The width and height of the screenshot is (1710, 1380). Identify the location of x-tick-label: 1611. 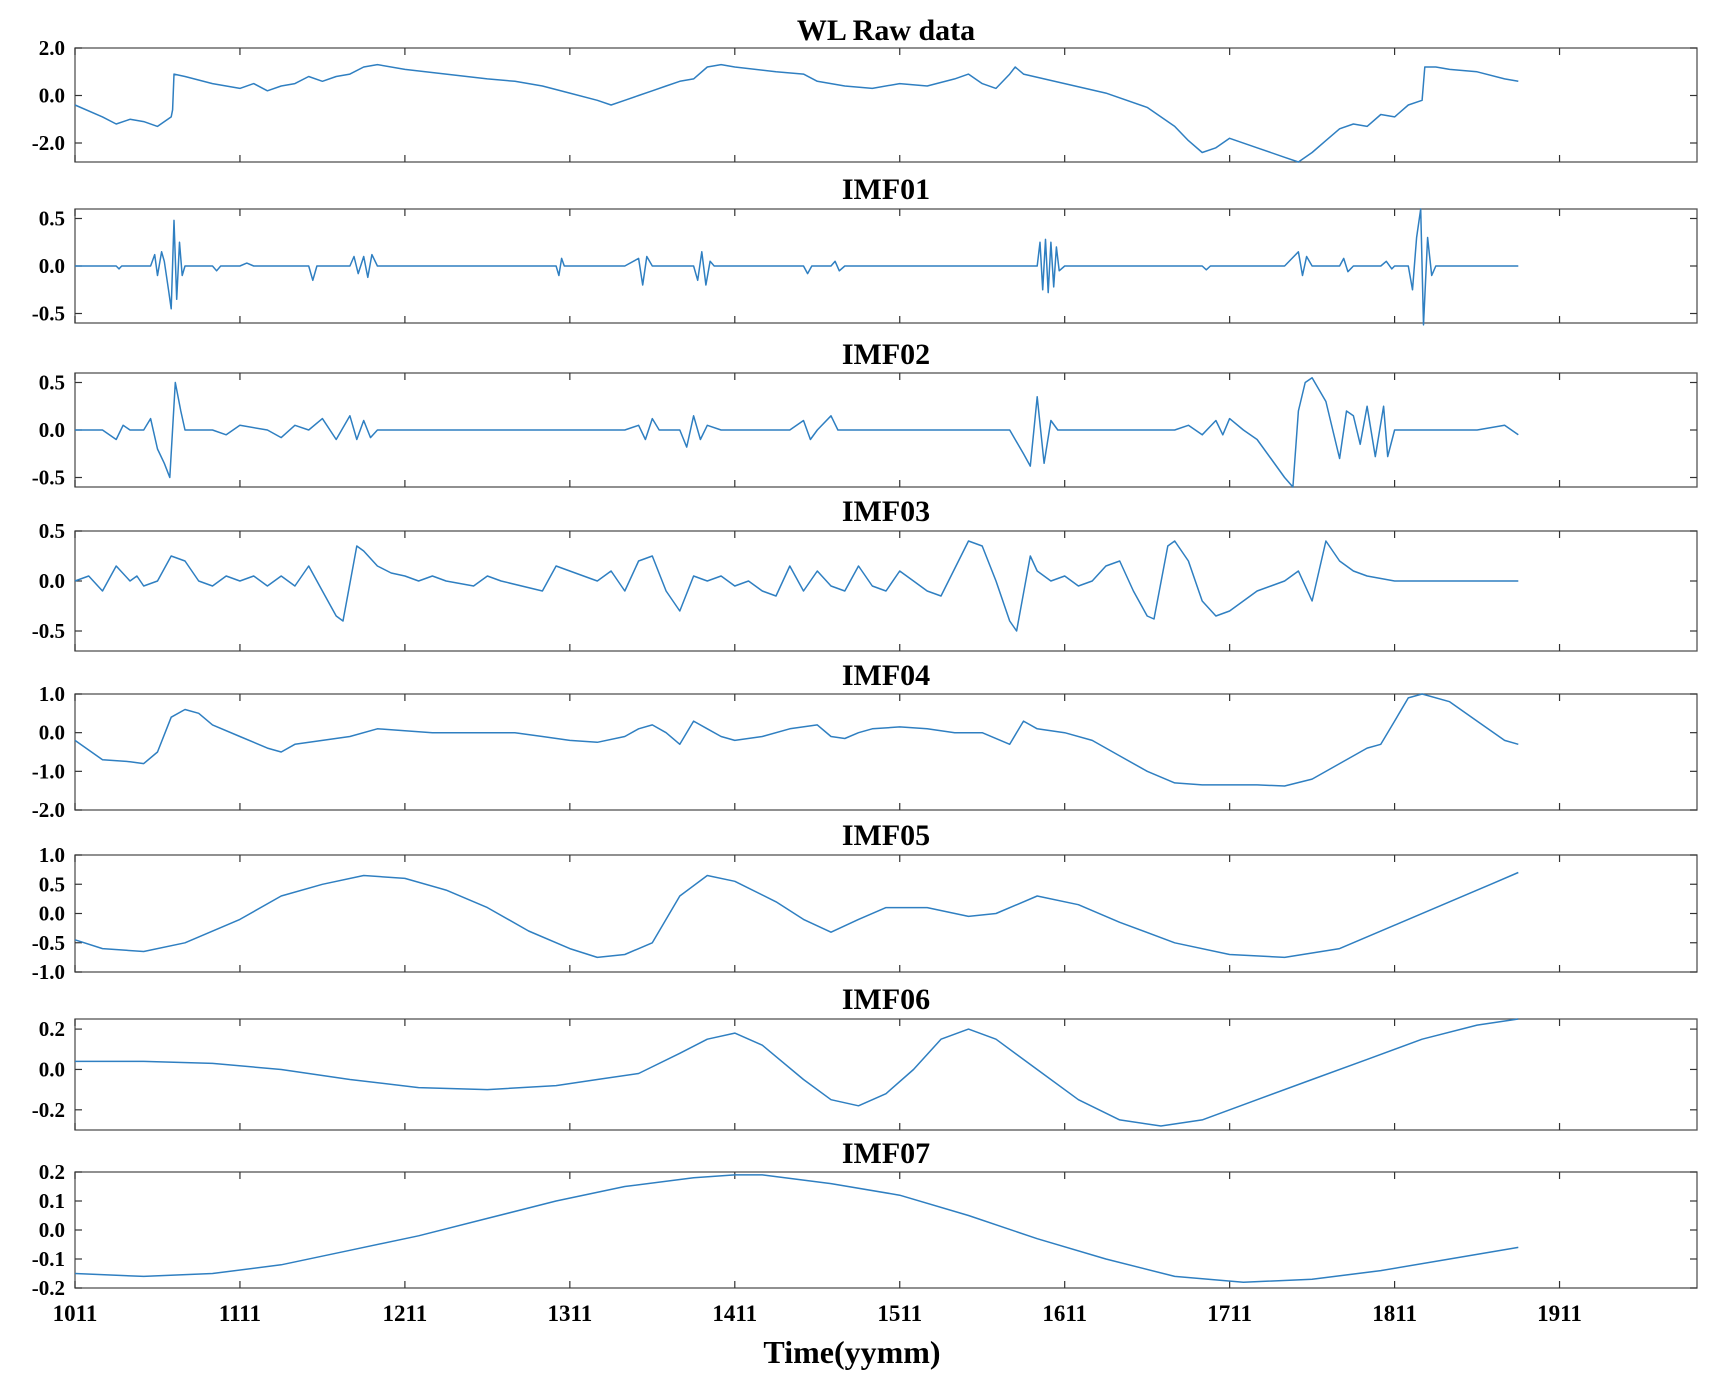
(1064, 1313).